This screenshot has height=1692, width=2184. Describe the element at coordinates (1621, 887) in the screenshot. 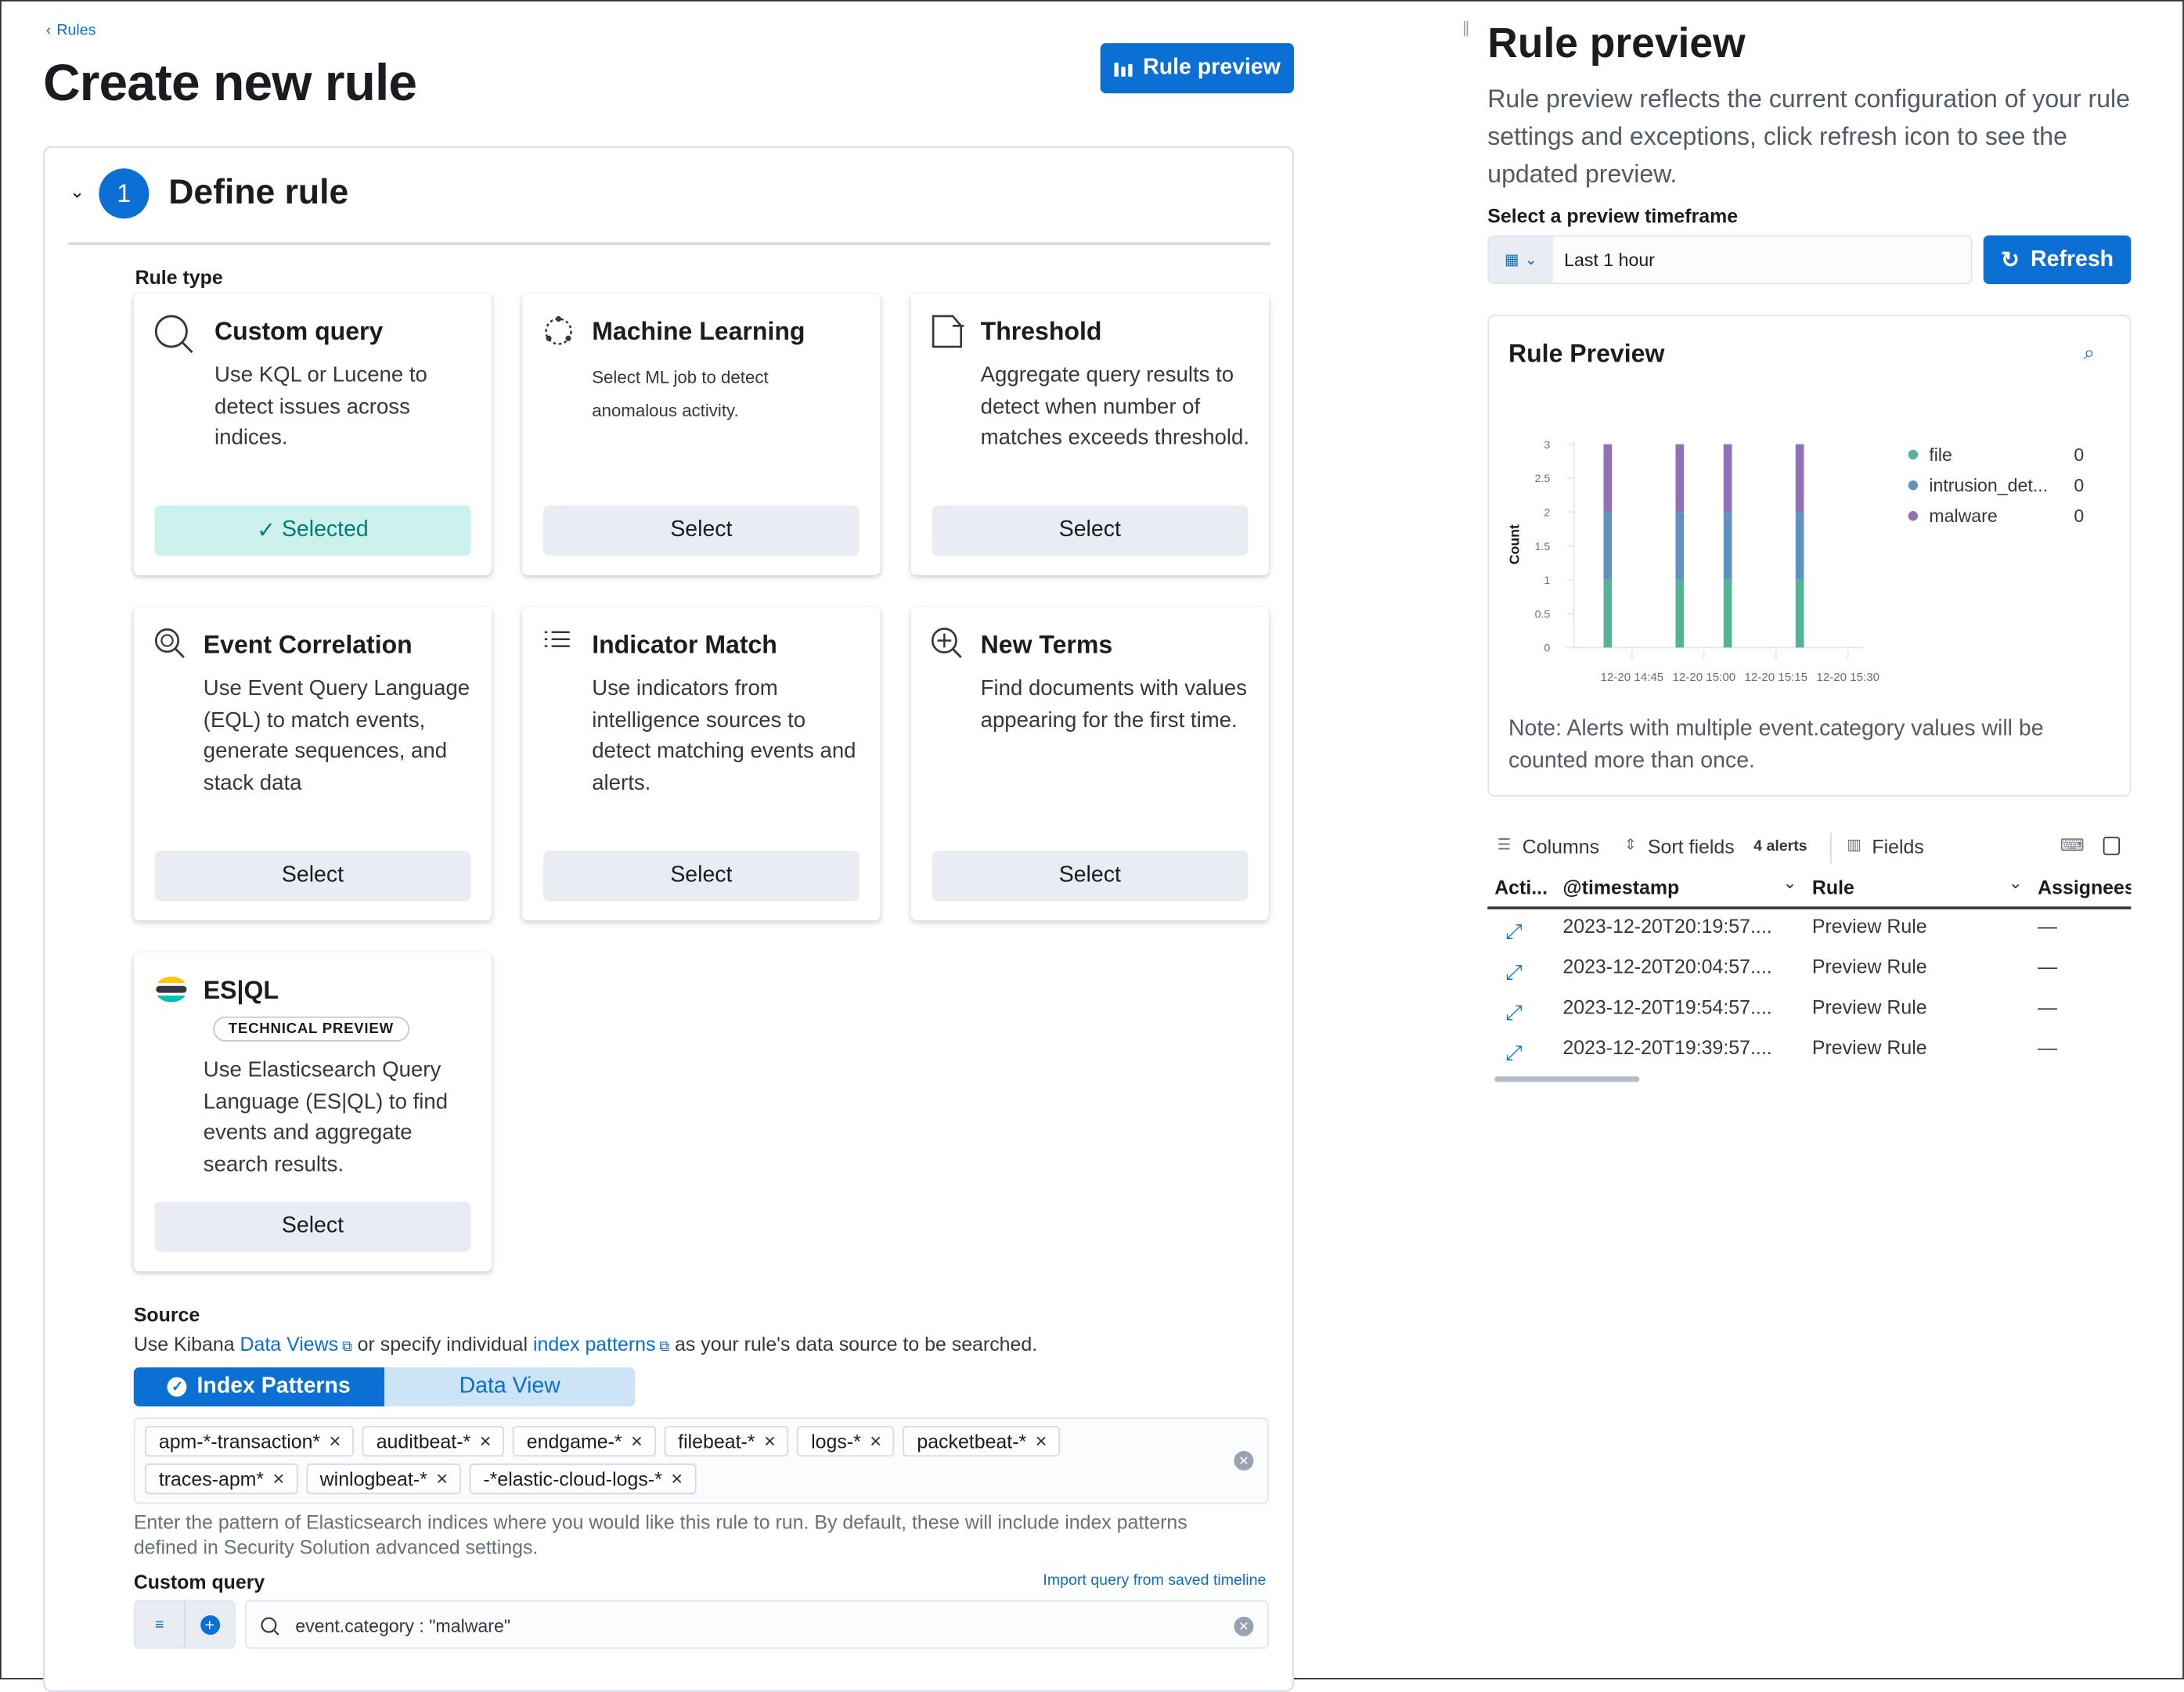

I see `column-header-timestamp: @timestamp` at that location.